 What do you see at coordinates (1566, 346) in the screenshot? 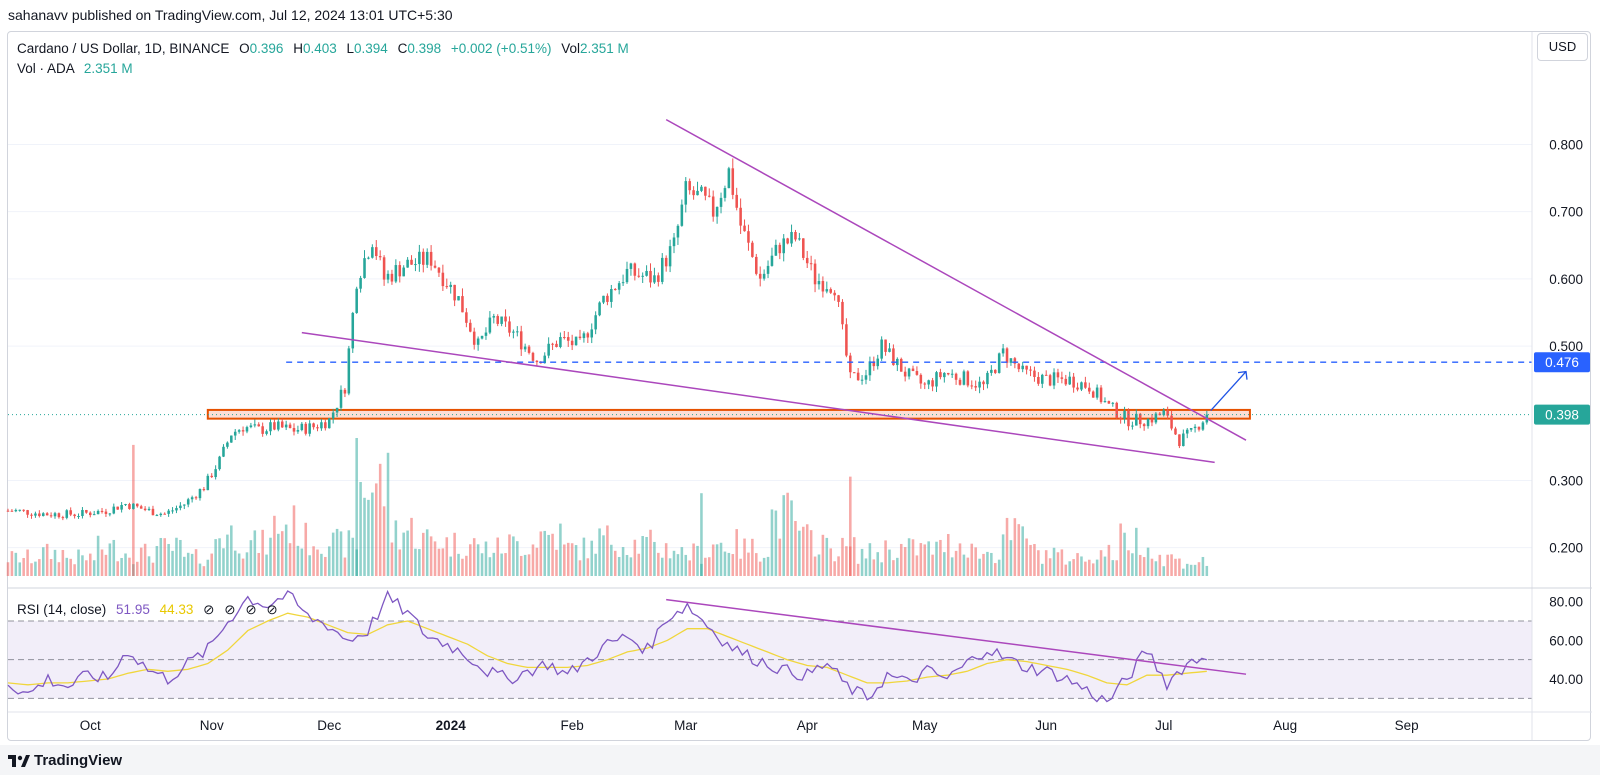
I see `price-tick-label: 0.500` at bounding box center [1566, 346].